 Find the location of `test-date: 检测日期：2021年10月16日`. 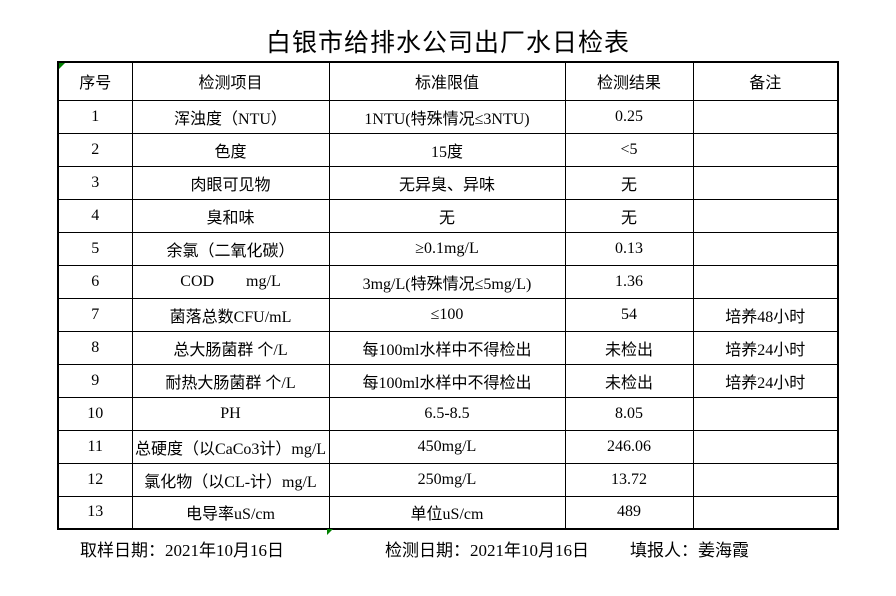

test-date: 检测日期：2021年10月16日 is located at coordinates (487, 548).